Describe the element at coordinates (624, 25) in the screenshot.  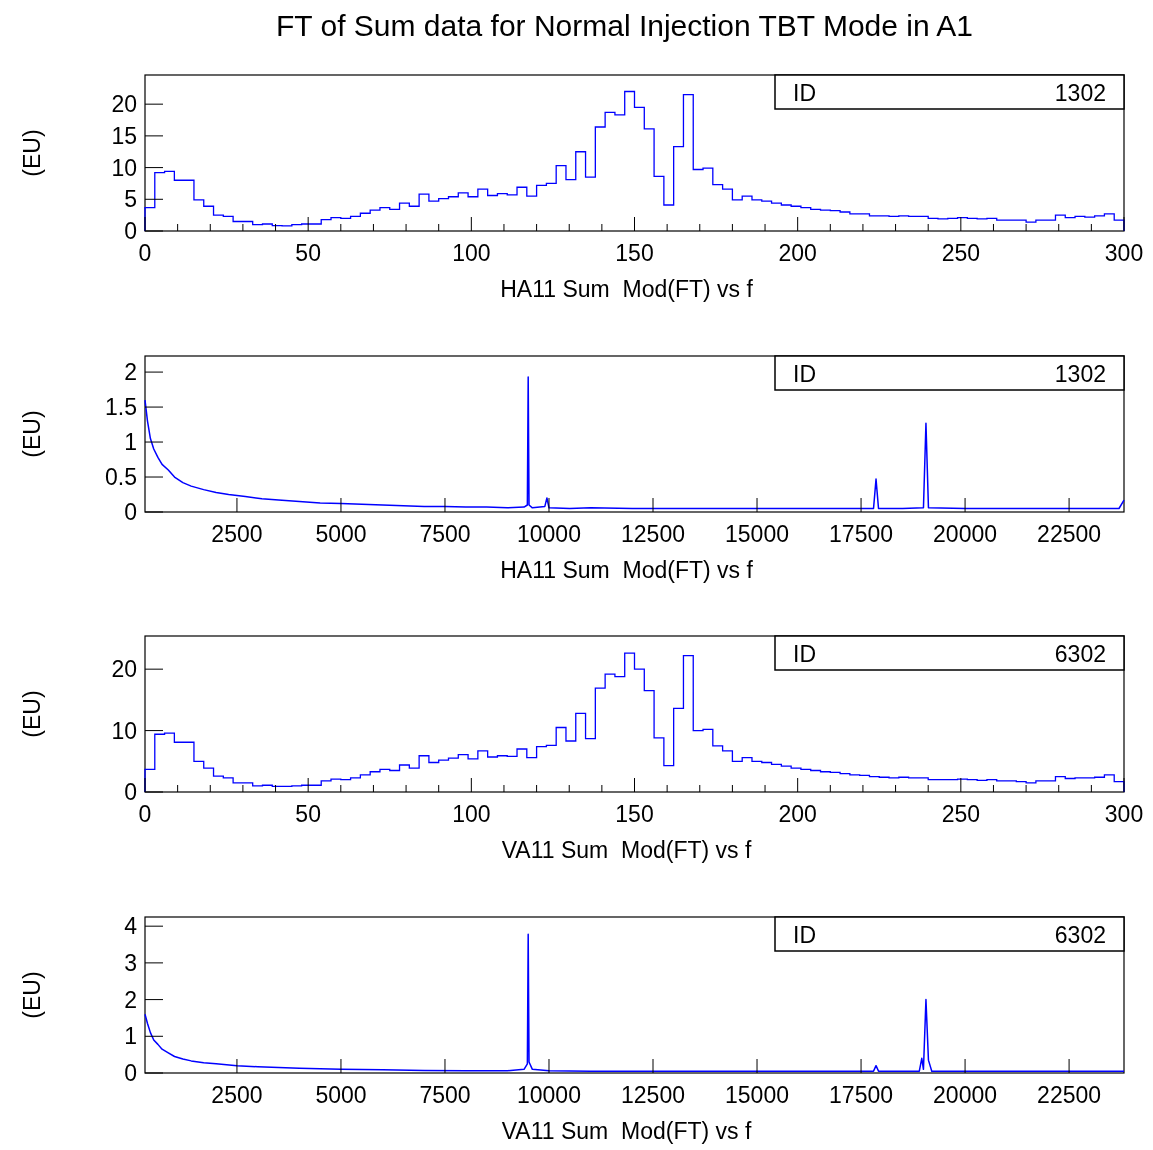
I see `chart-title: FT of Sum data for Normal Injection TBT Mode in A1` at that location.